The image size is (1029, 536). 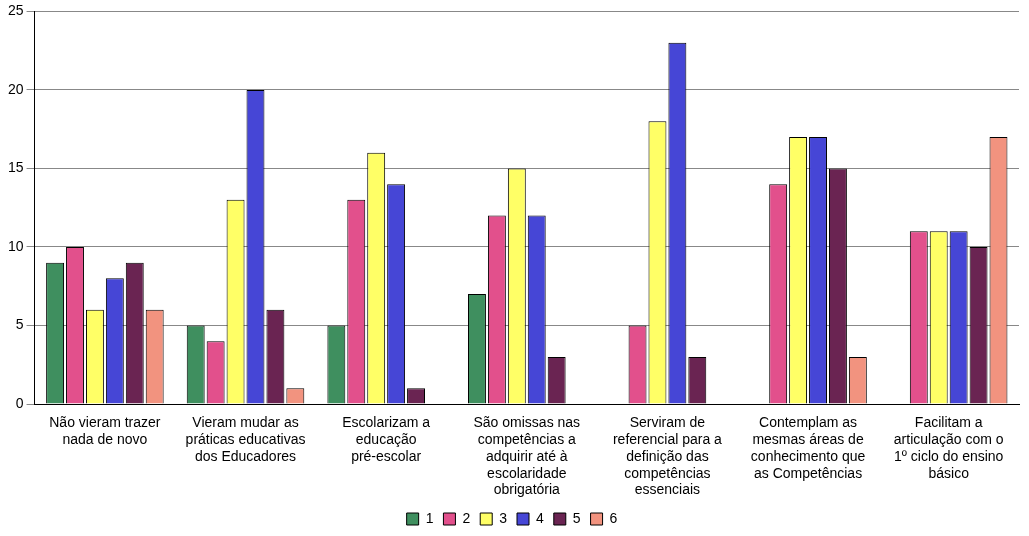 I want to click on legend-label: 4, so click(x=540, y=517).